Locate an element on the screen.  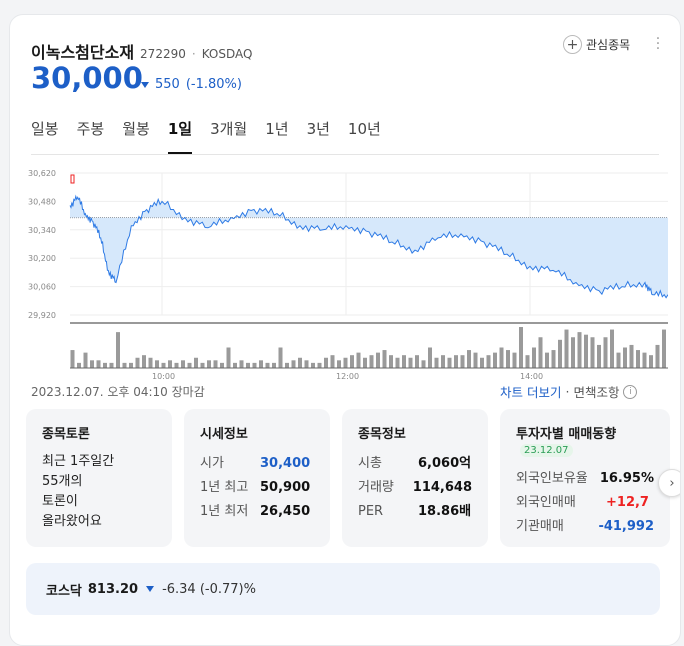
market-close-timestamp: 2023.12.07. 오후 04:10 장마감 is located at coordinates (118, 392).